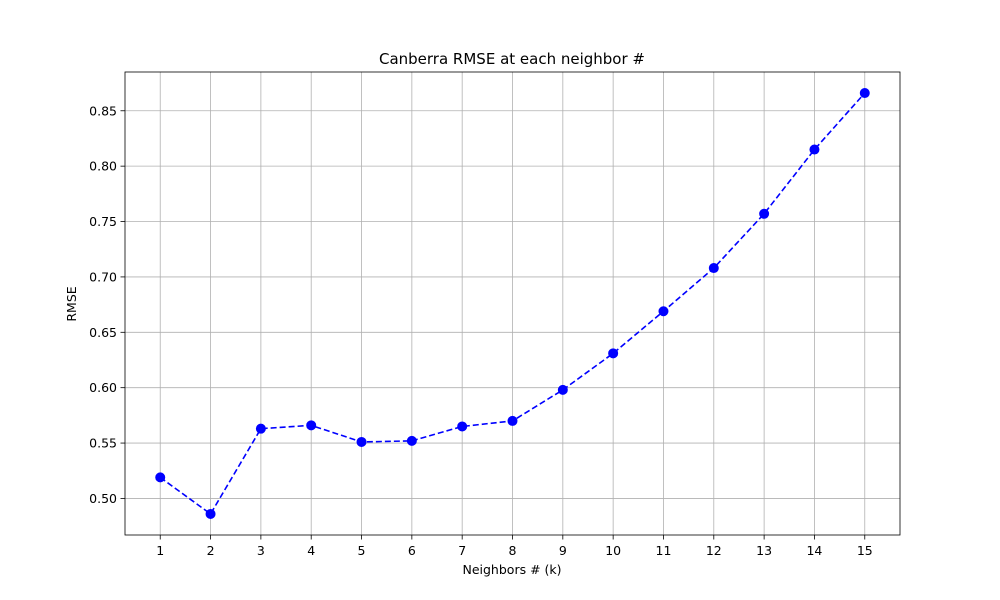  What do you see at coordinates (512, 59) in the screenshot?
I see `chart-title: Canberra RMSE at each neighbor #` at bounding box center [512, 59].